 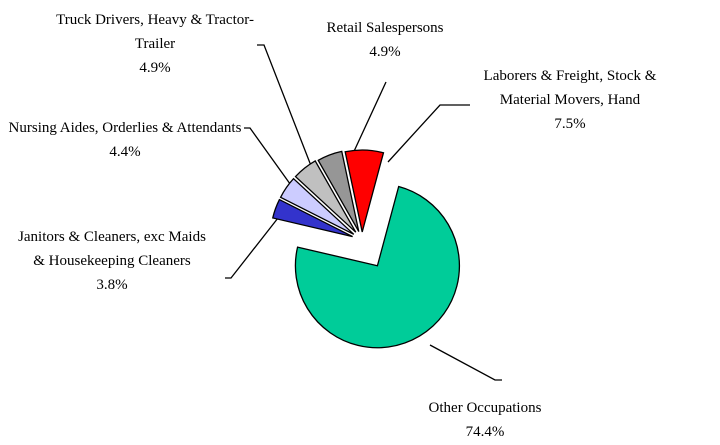 What do you see at coordinates (155, 32) in the screenshot?
I see `category-label: Truck Drivers, Heavy & Tractor-Trailer` at bounding box center [155, 32].